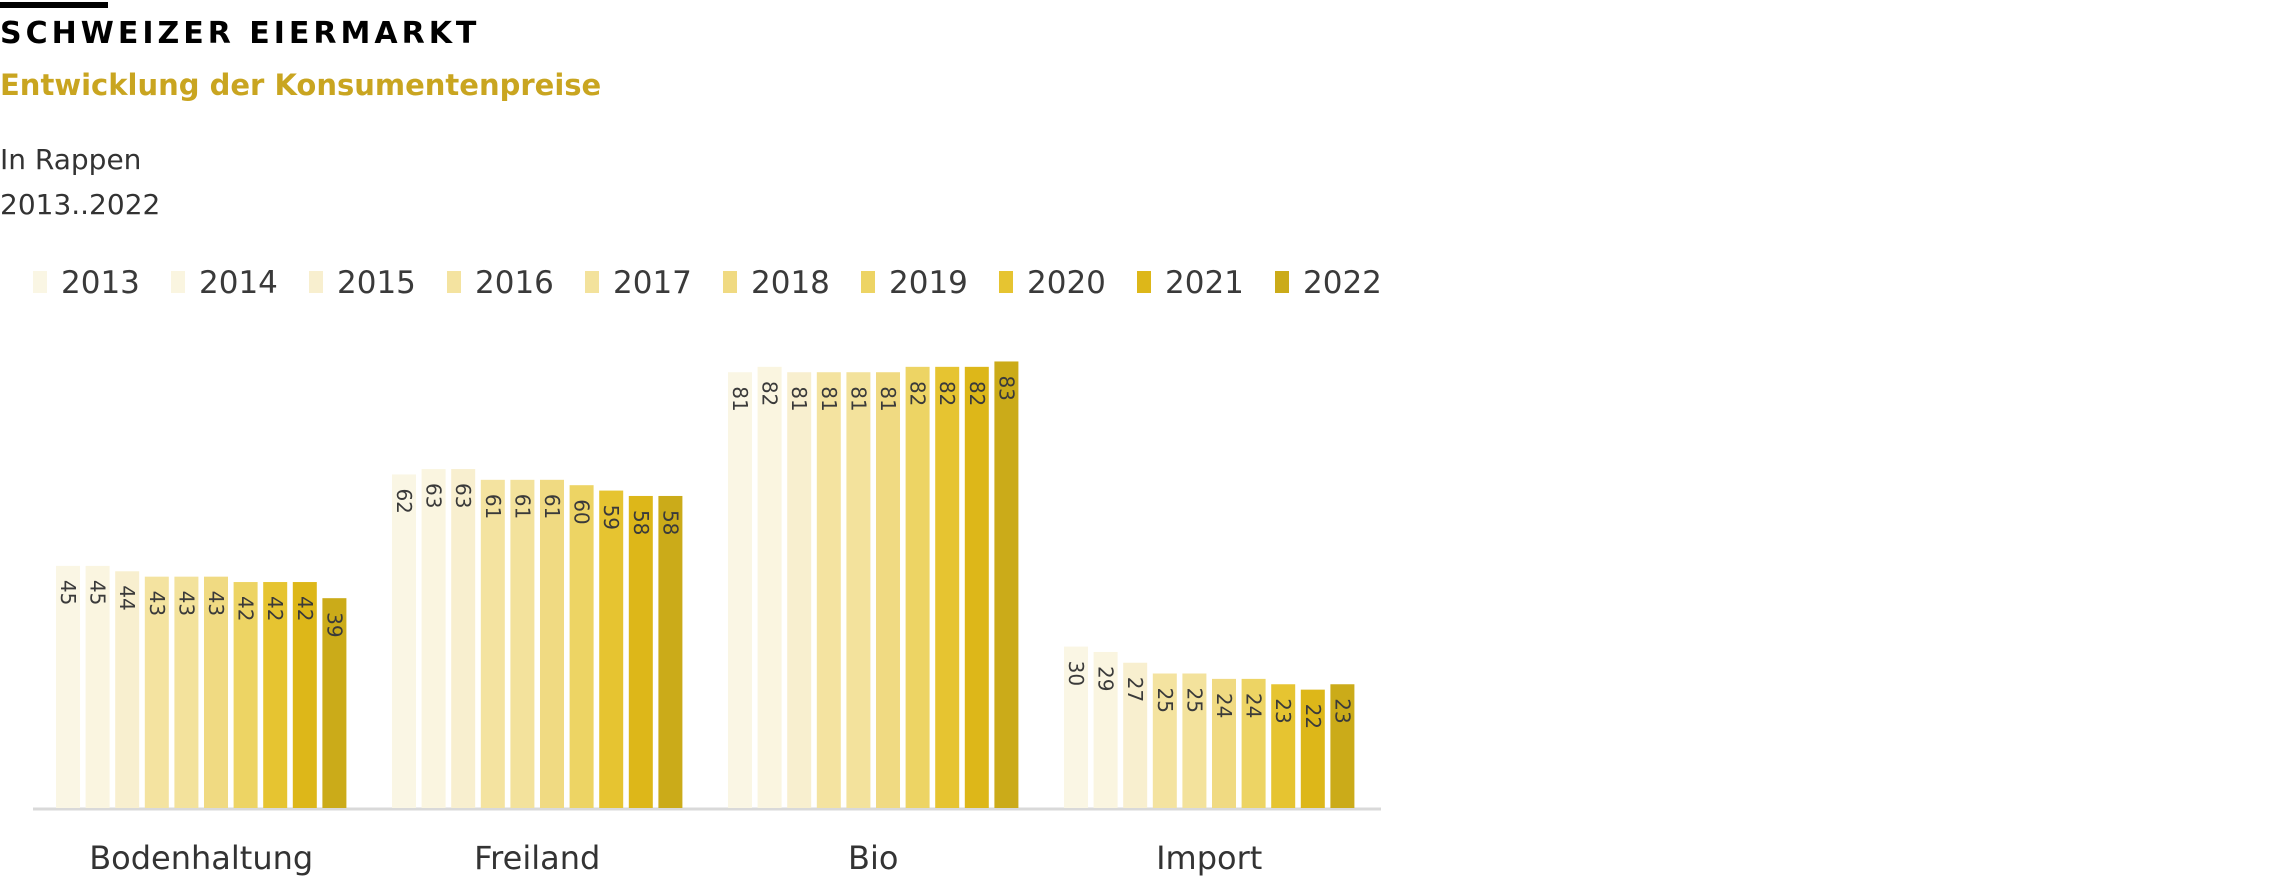 The height and width of the screenshot is (879, 2290). Describe the element at coordinates (1204, 283) in the screenshot. I see `legend-label-2021: 2021` at that location.